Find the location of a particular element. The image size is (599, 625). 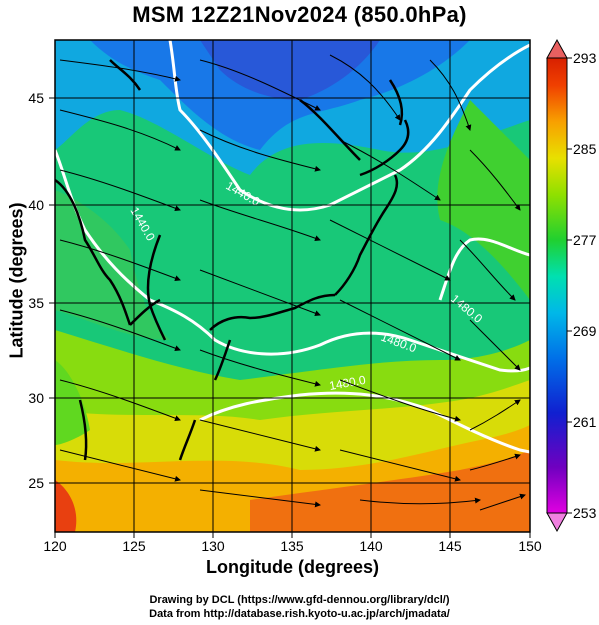

colorbar-tick-label: 269 is located at coordinates (585, 331).